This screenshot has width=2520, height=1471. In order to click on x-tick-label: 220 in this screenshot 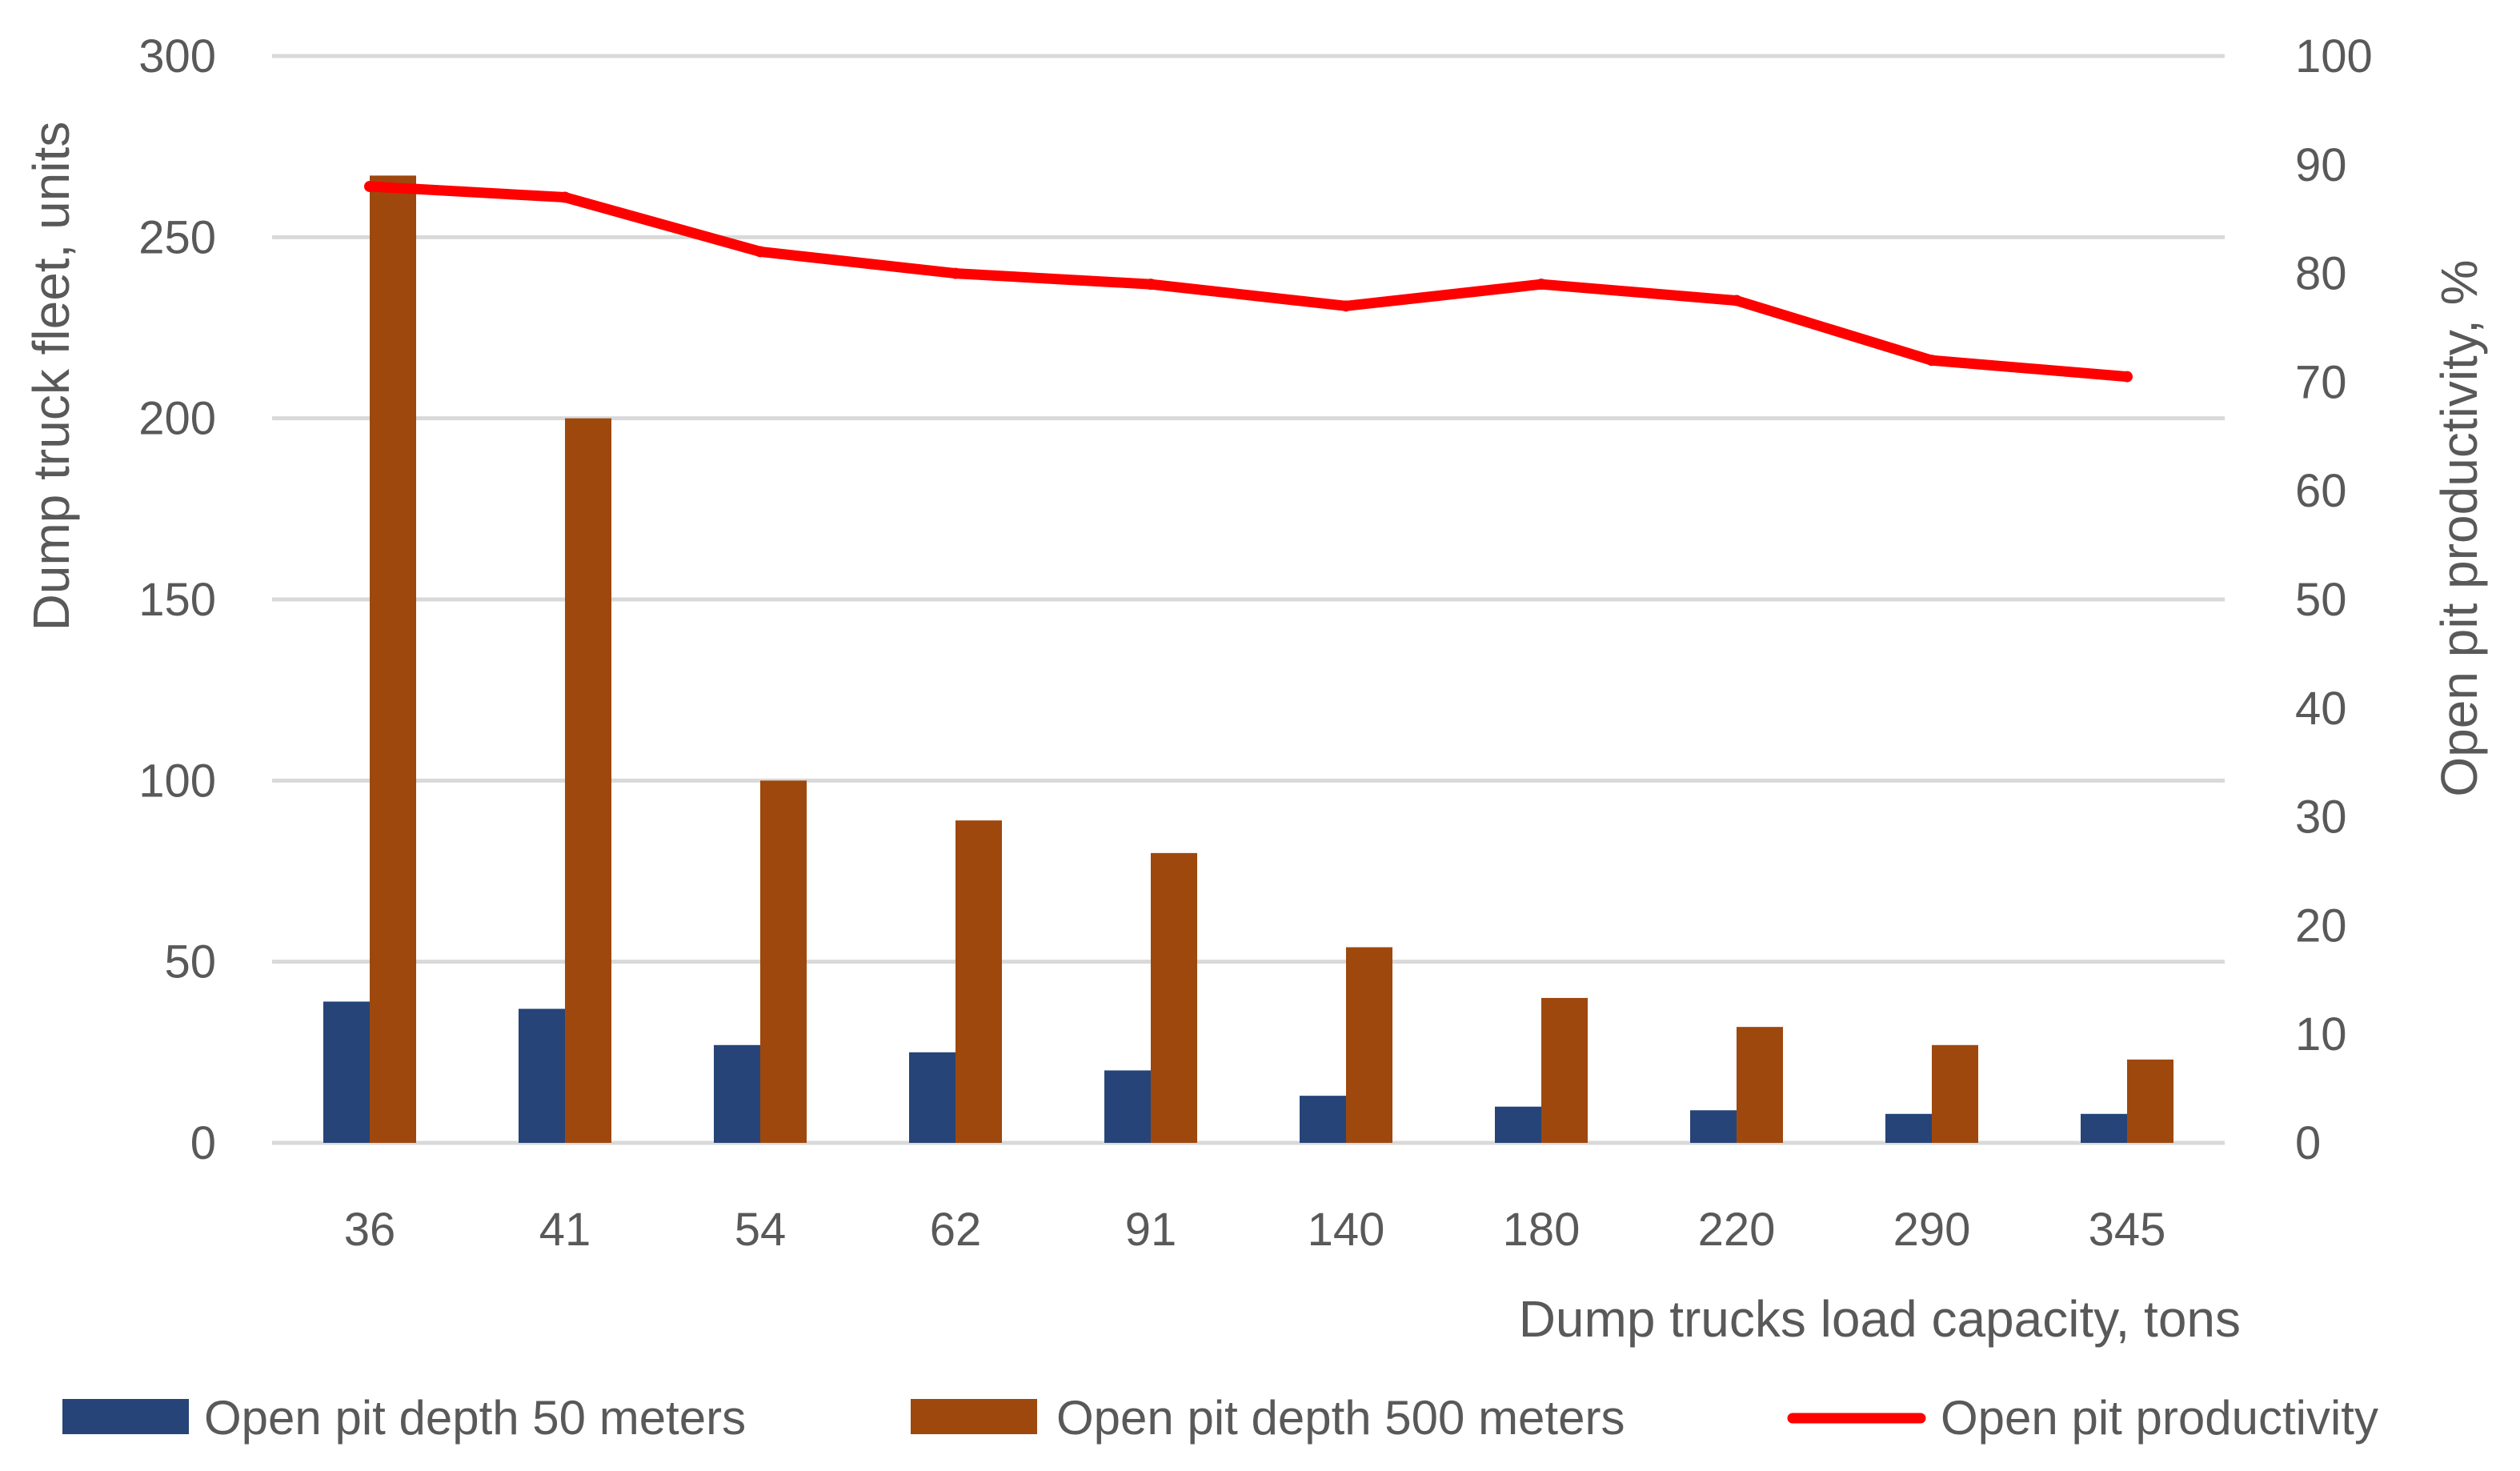, I will do `click(1737, 1230)`.